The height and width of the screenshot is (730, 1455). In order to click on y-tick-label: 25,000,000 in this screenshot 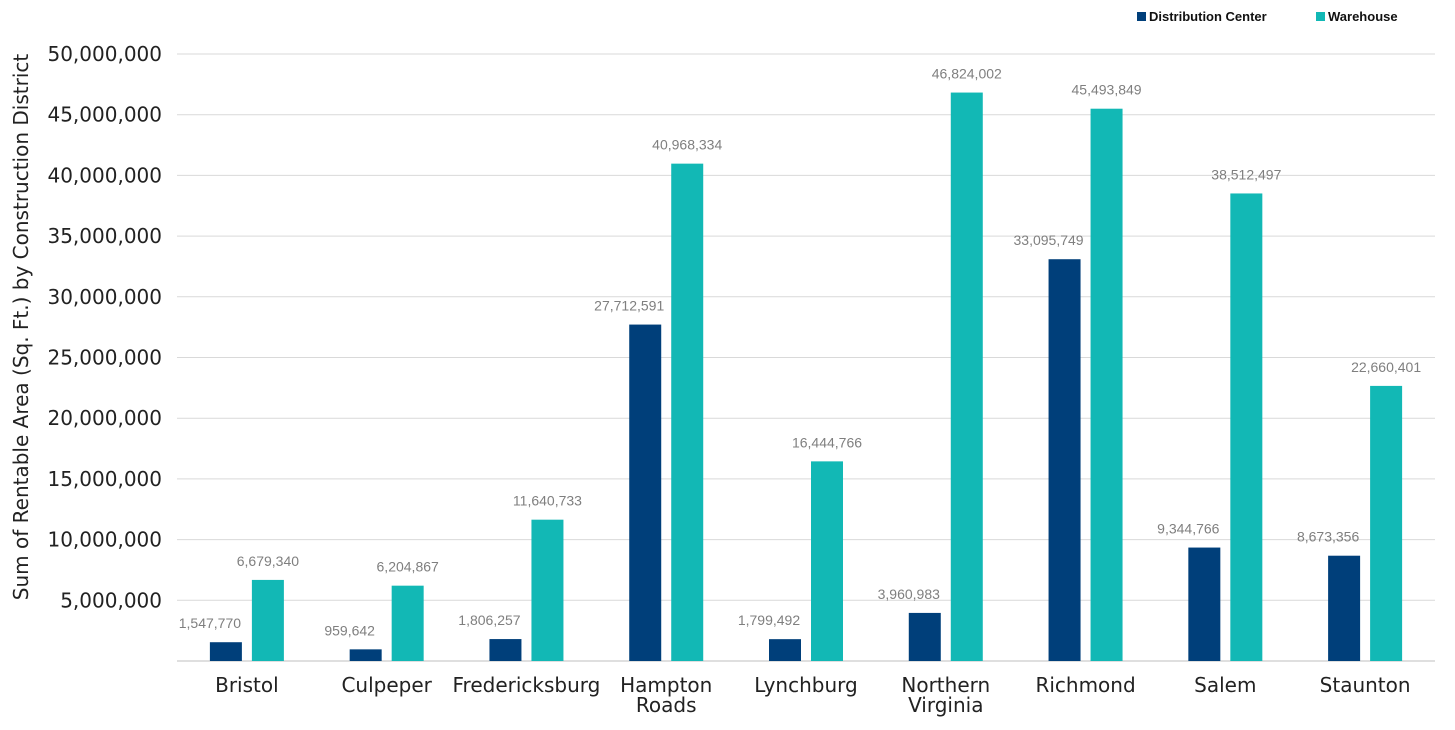, I will do `click(104, 358)`.